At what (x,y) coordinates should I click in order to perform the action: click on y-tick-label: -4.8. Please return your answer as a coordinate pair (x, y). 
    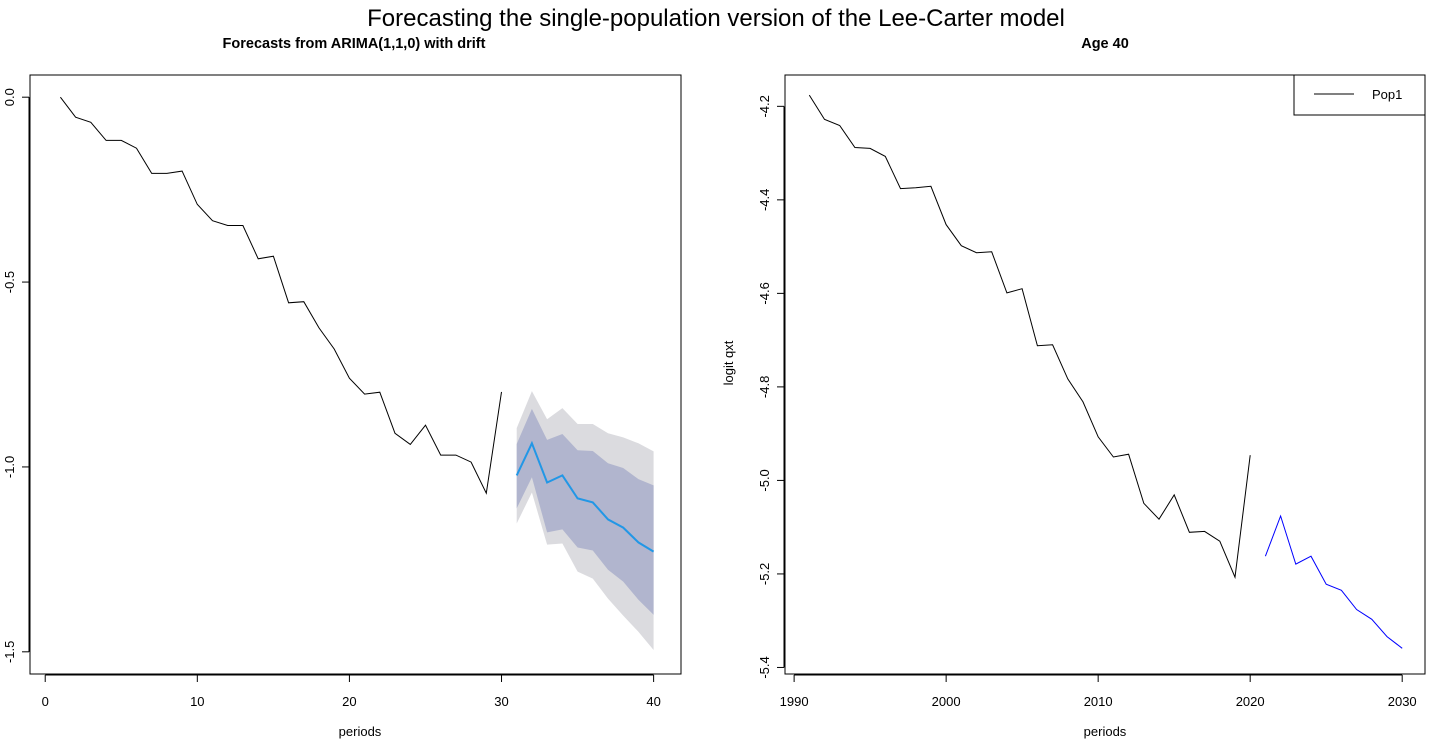
    Looking at the image, I should click on (764, 387).